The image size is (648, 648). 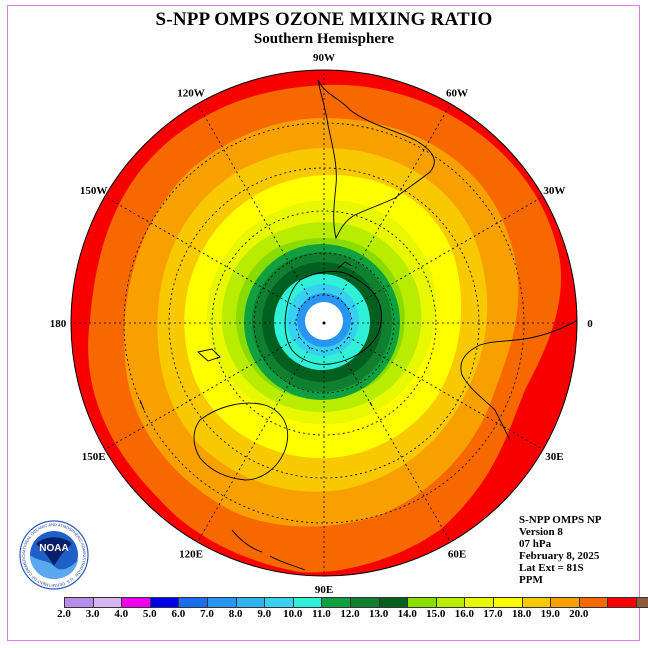 I want to click on color-scale-tick-label: 15.0, so click(x=436, y=614).